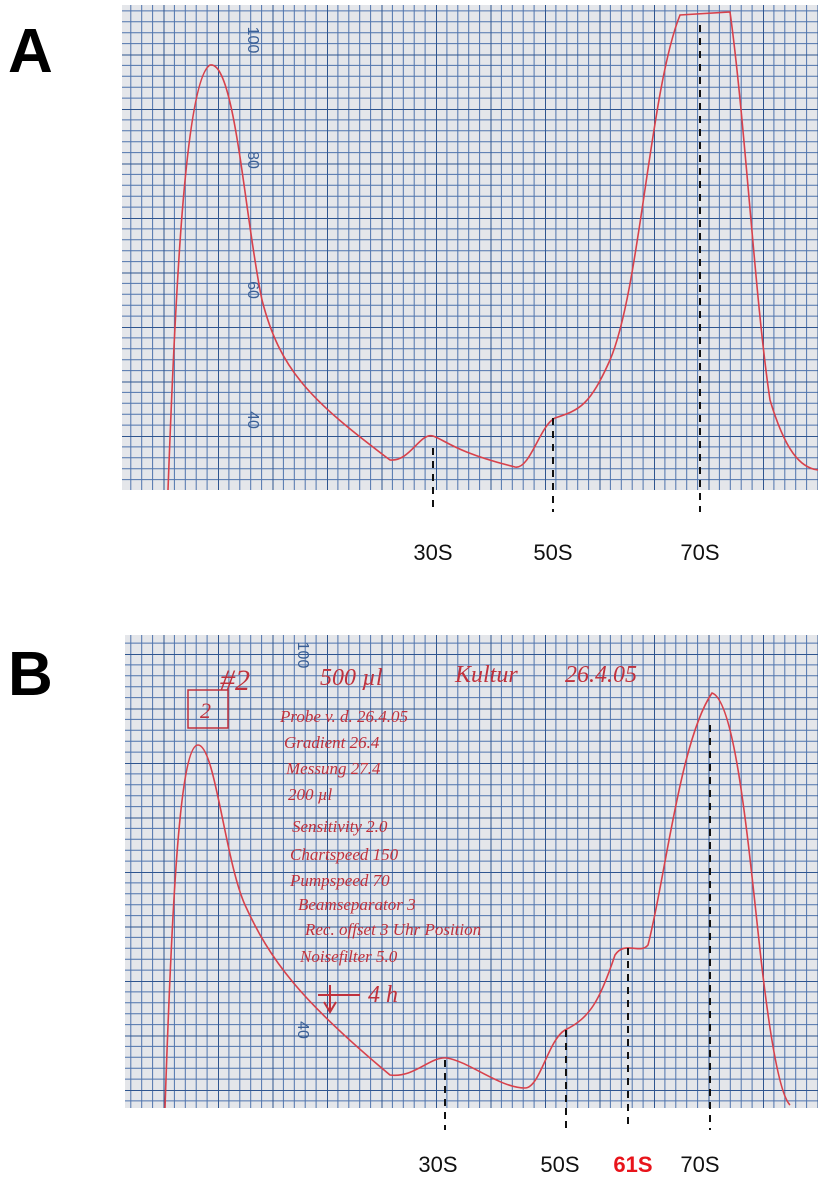 This screenshot has height=1180, width=818. Describe the element at coordinates (392, 929) in the screenshot. I see `note: Rec. offset 3 Uhr Position` at that location.